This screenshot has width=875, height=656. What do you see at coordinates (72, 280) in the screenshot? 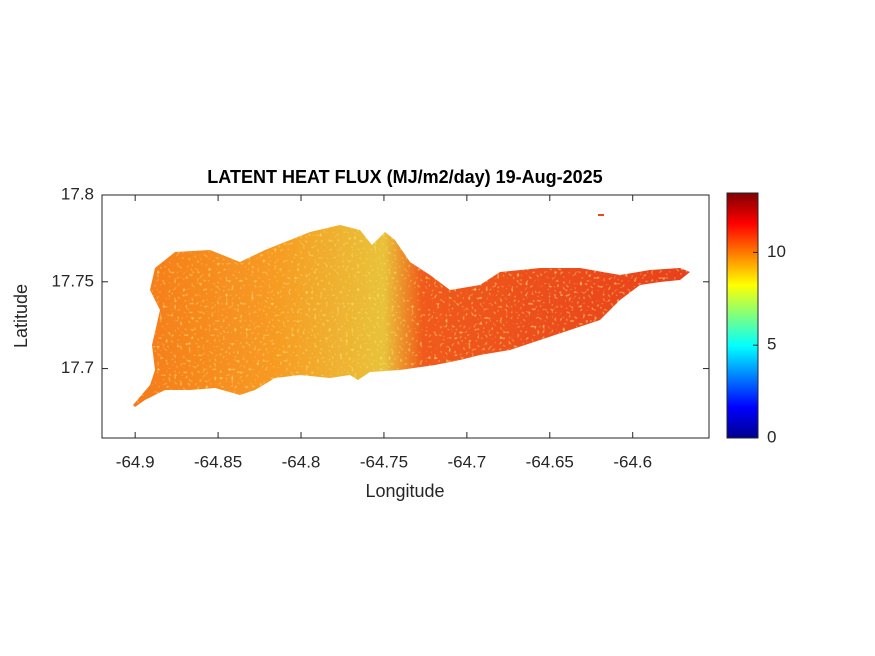
I see `y-tick-label: 17.75` at bounding box center [72, 280].